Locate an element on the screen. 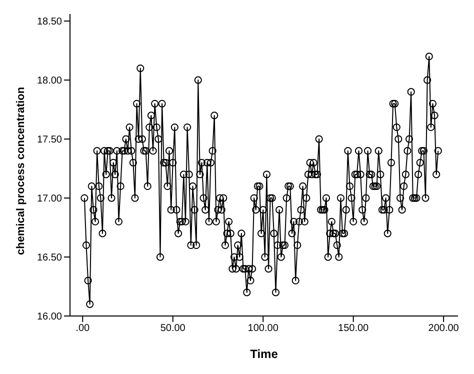 The height and width of the screenshot is (374, 474). x-axis-title: Time is located at coordinates (264, 354).